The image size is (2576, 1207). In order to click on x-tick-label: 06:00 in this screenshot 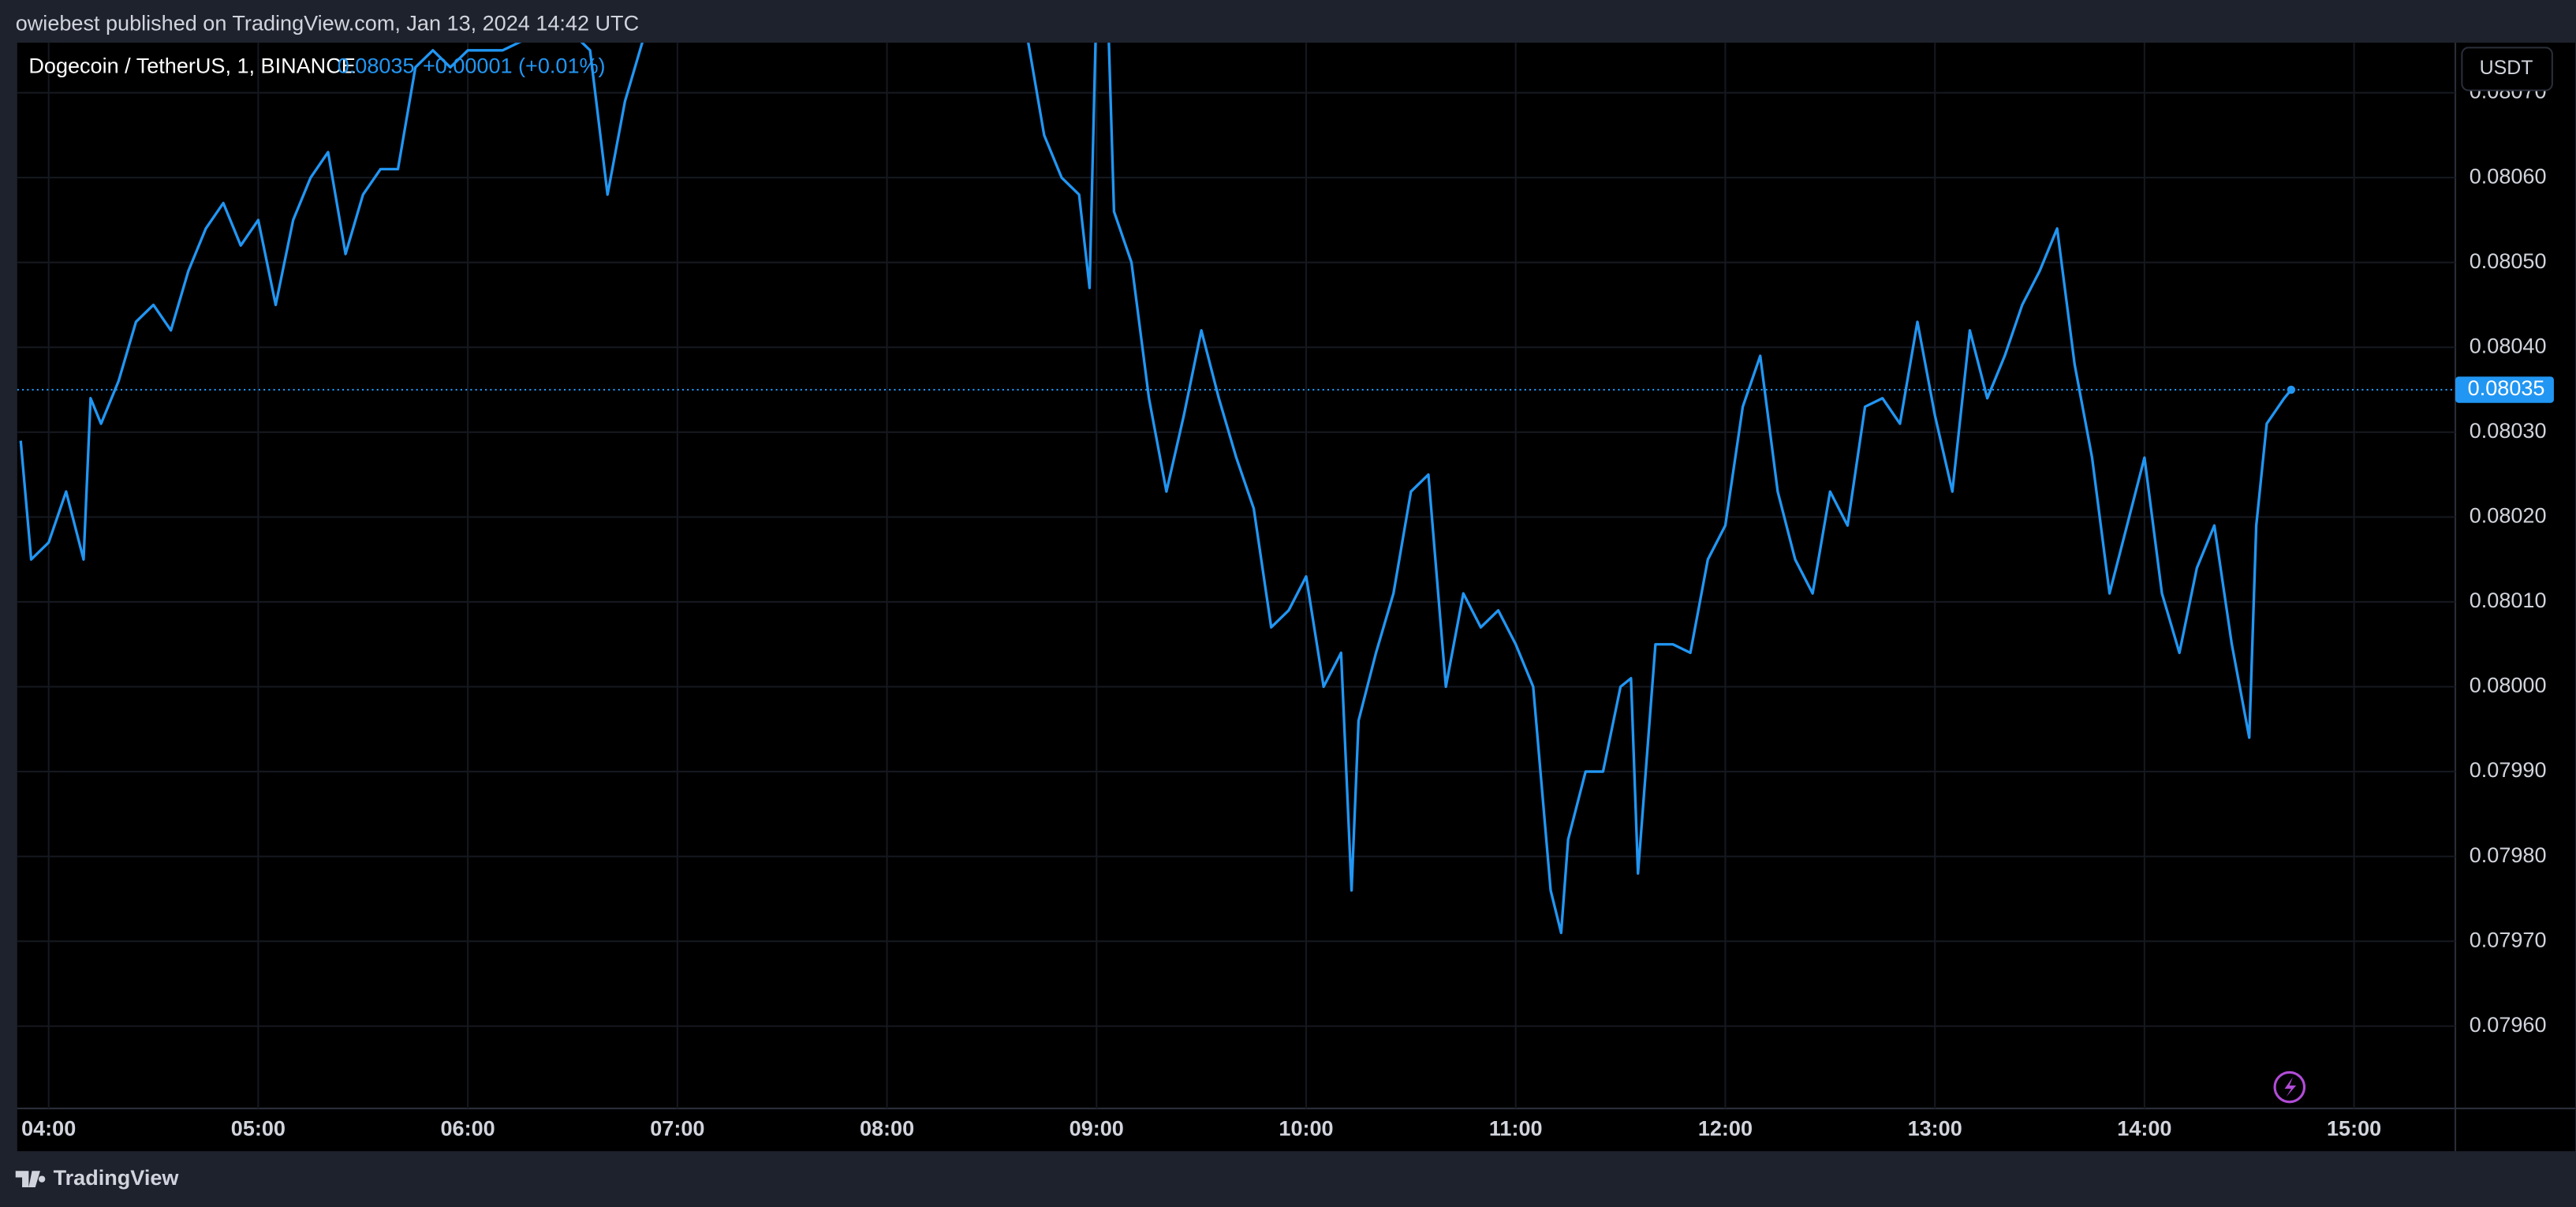, I will do `click(468, 1128)`.